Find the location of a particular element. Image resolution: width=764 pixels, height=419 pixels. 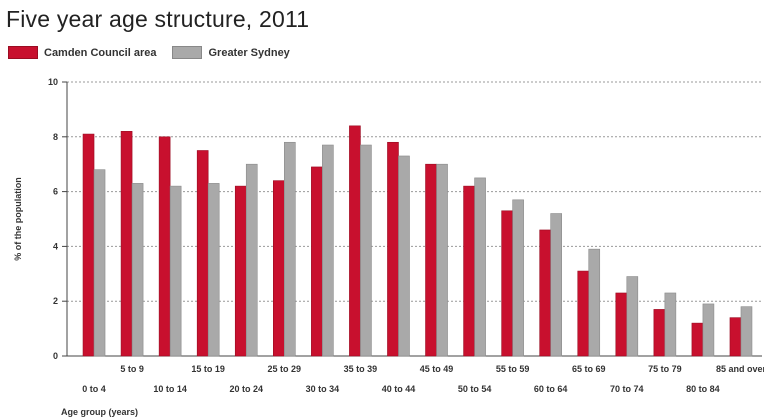

x-tick-label-9: 45 to 49 is located at coordinates (437, 369).